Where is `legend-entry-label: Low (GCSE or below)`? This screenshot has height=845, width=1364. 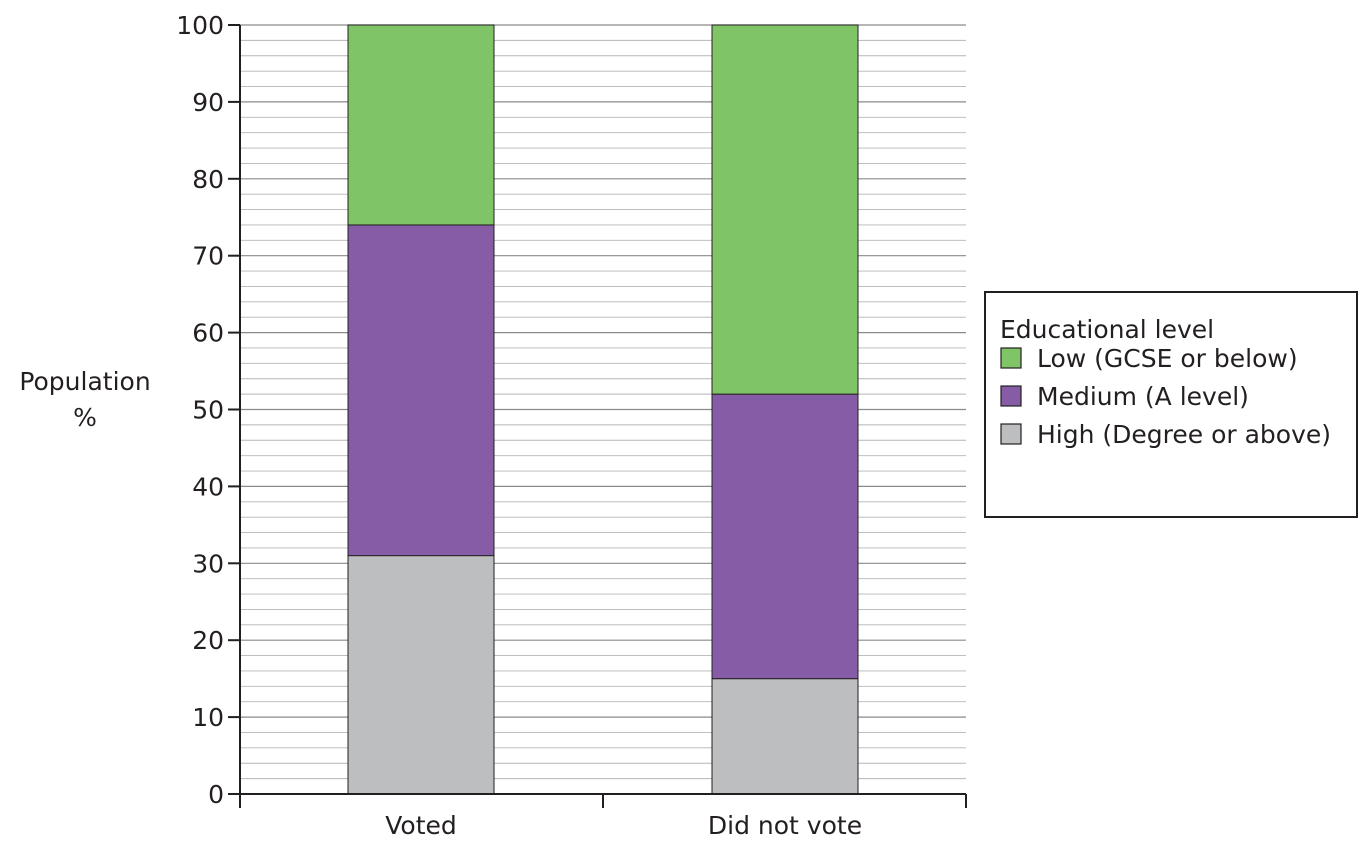
legend-entry-label: Low (GCSE or below) is located at coordinates (1167, 358).